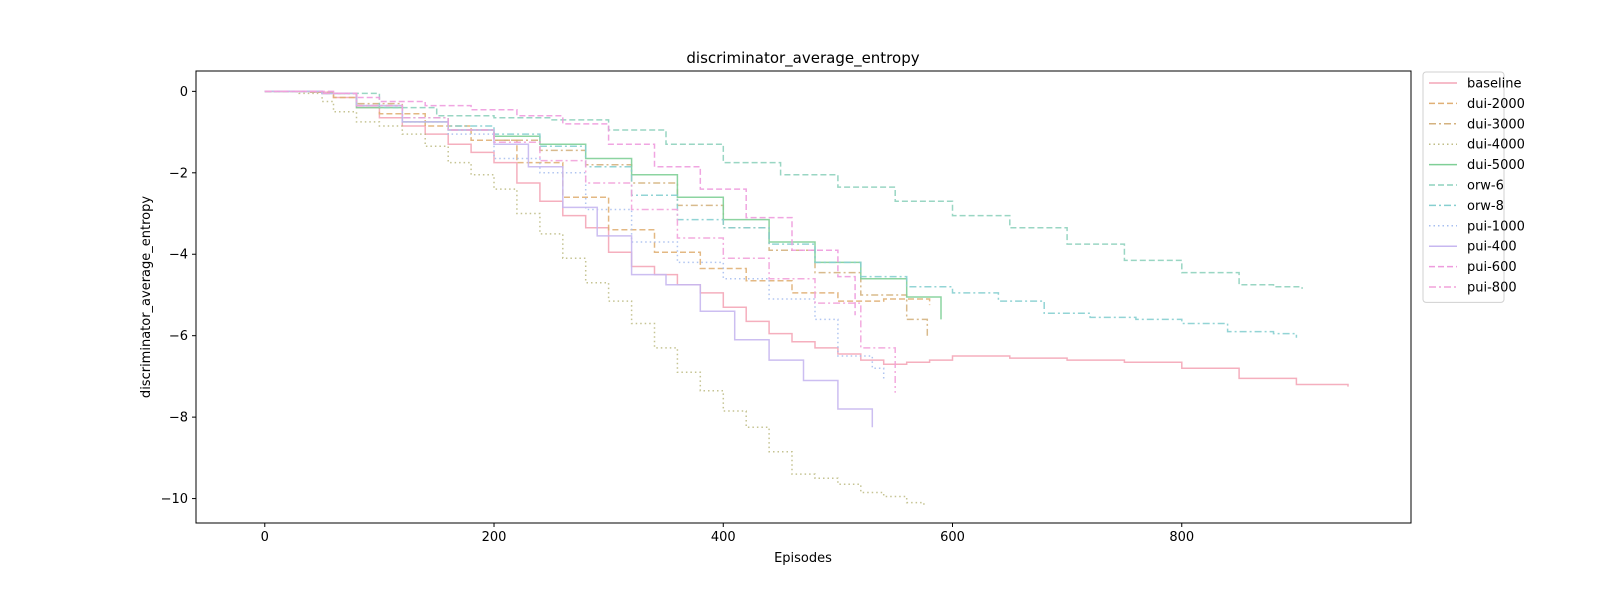 This screenshot has width=1600, height=600. I want to click on x-tick-label: 200, so click(494, 537).